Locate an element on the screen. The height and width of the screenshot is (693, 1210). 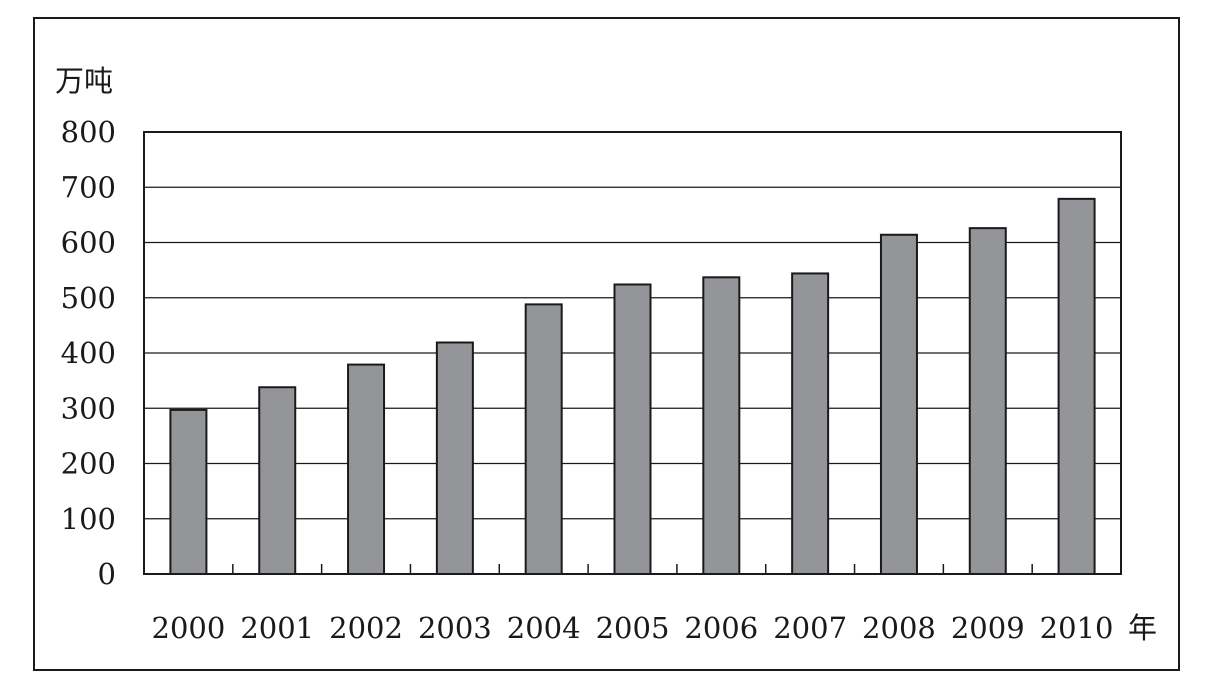
bar-2009 is located at coordinates (987, 401).